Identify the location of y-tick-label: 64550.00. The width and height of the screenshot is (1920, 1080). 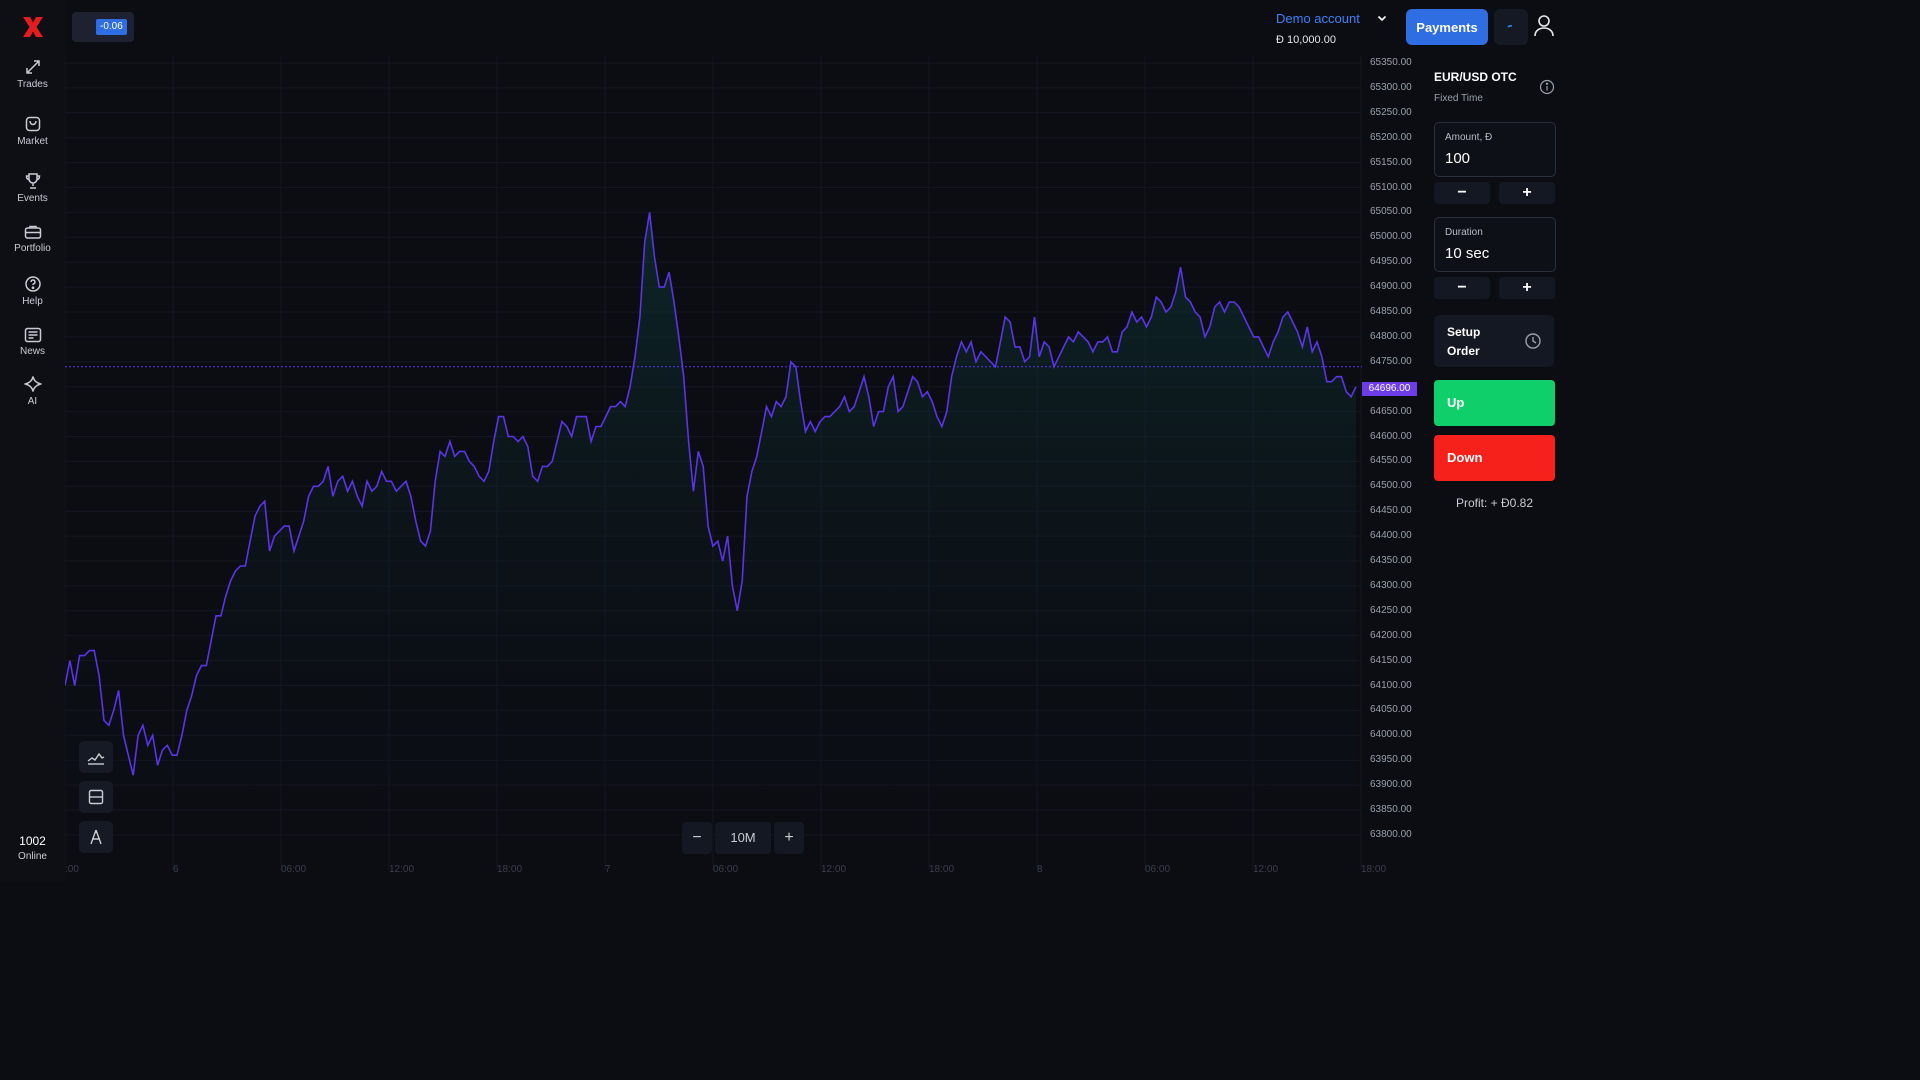
(1391, 461).